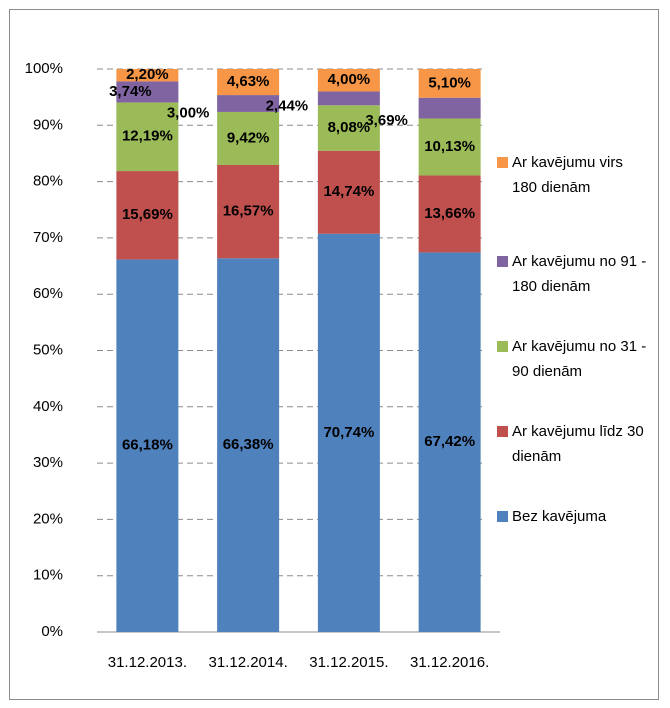  Describe the element at coordinates (48, 124) in the screenshot. I see `y-tick-label: 90%` at that location.